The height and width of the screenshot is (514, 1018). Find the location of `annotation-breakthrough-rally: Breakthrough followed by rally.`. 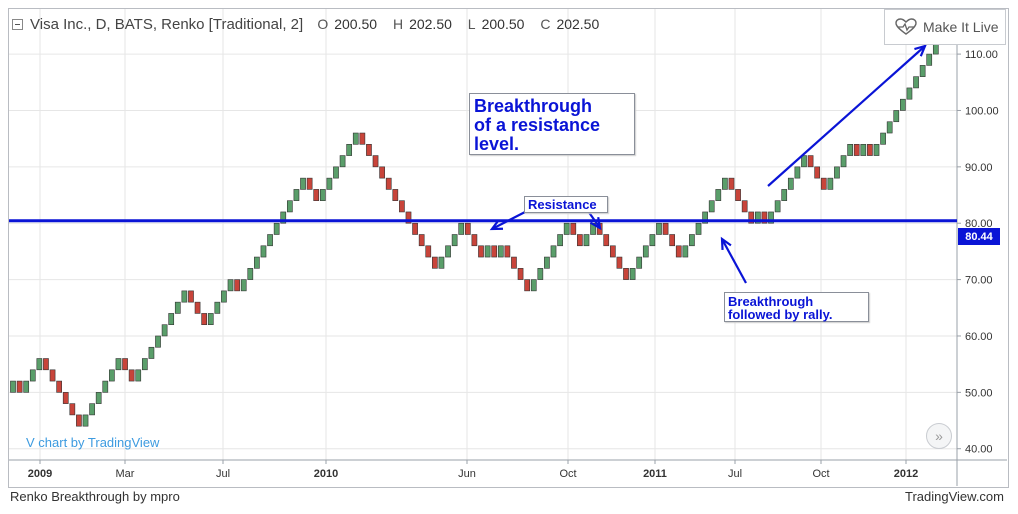

annotation-breakthrough-rally: Breakthrough followed by rally. is located at coordinates (796, 307).